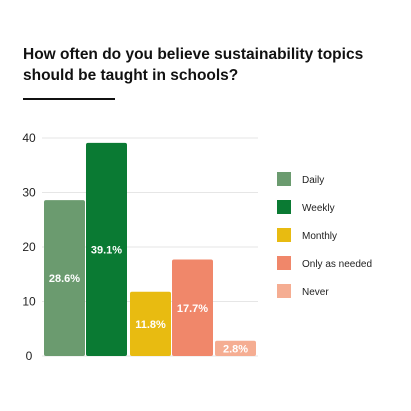  I want to click on bar-daily, so click(64, 278).